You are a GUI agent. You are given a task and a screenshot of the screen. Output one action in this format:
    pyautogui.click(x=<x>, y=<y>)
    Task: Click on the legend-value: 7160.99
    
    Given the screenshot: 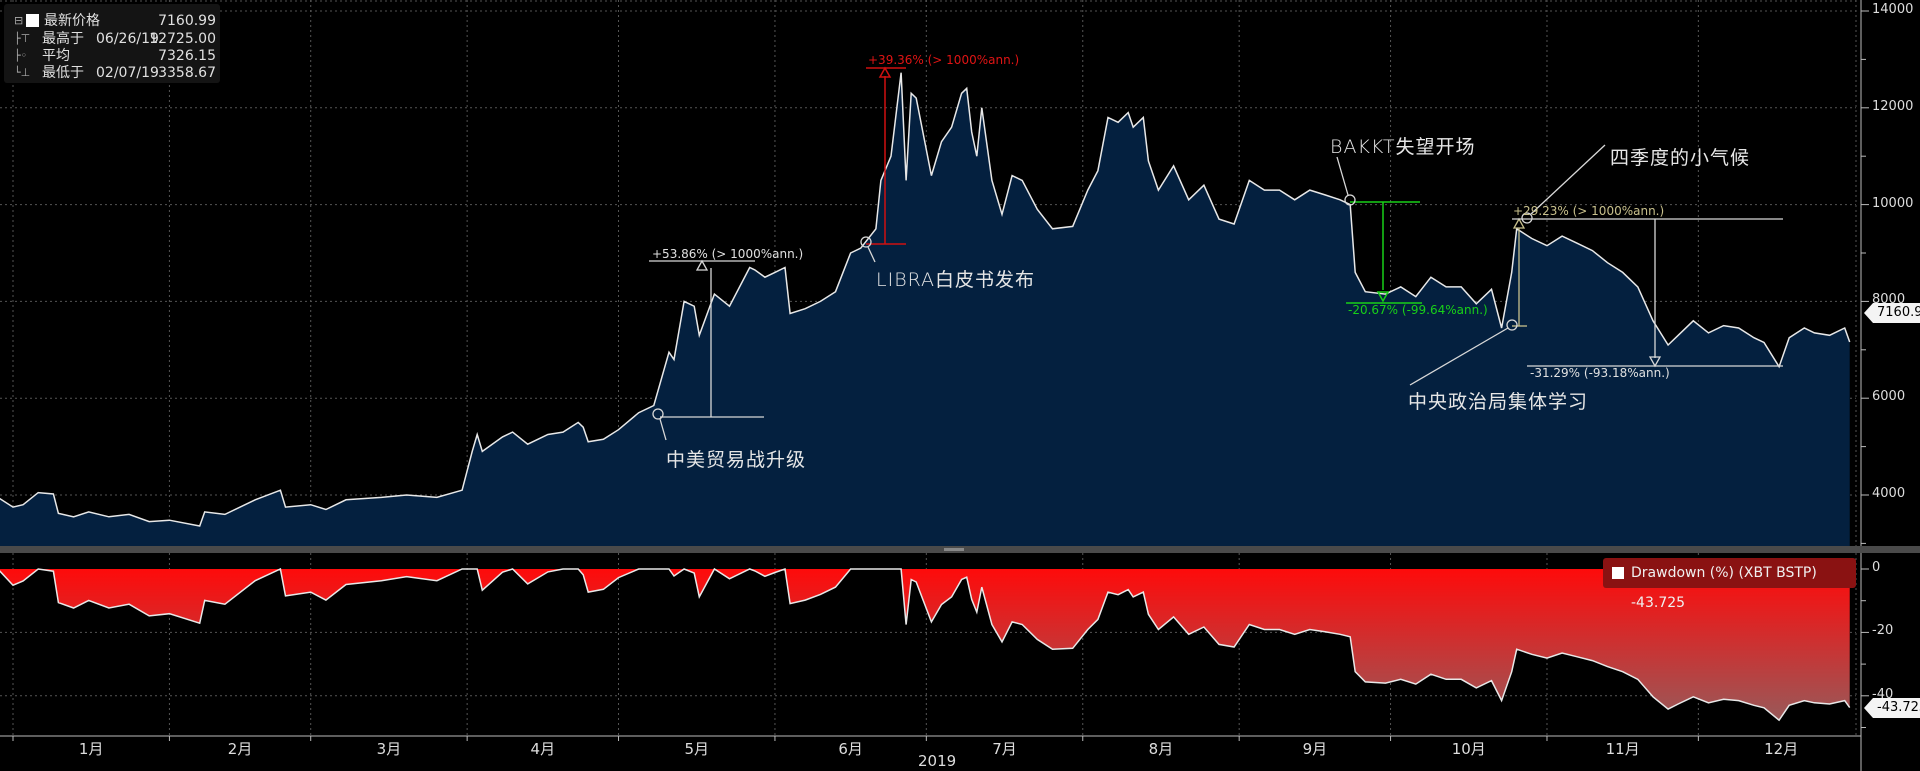 What is the action you would take?
    pyautogui.click(x=187, y=21)
    